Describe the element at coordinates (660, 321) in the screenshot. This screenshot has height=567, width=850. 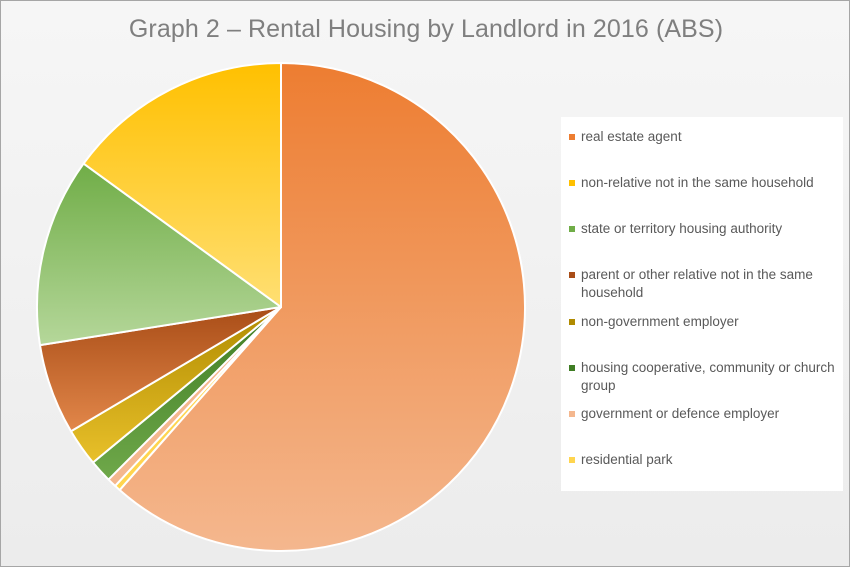
I see `legend-label: non-government employer` at that location.